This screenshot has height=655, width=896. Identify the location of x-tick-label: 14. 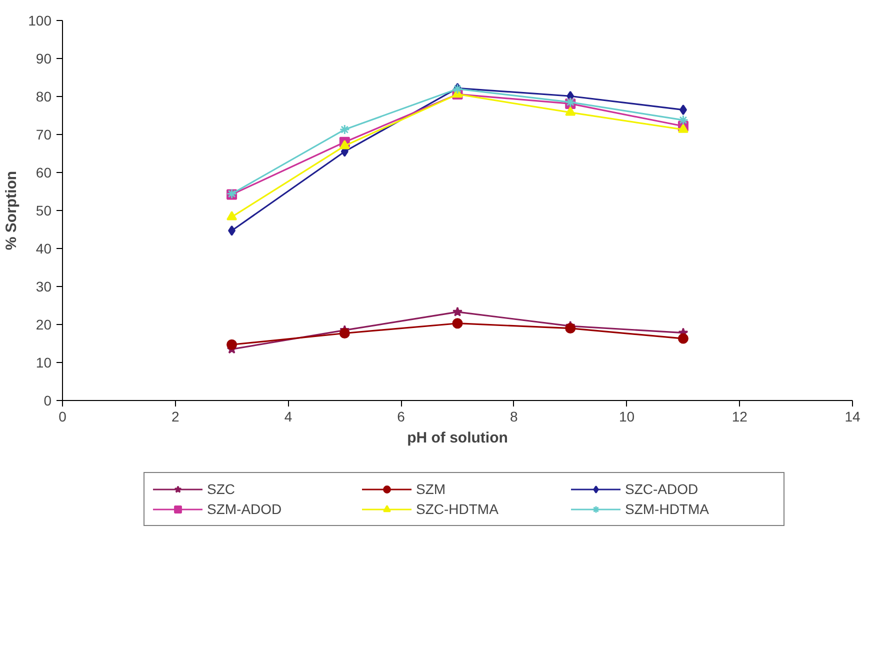
(852, 416).